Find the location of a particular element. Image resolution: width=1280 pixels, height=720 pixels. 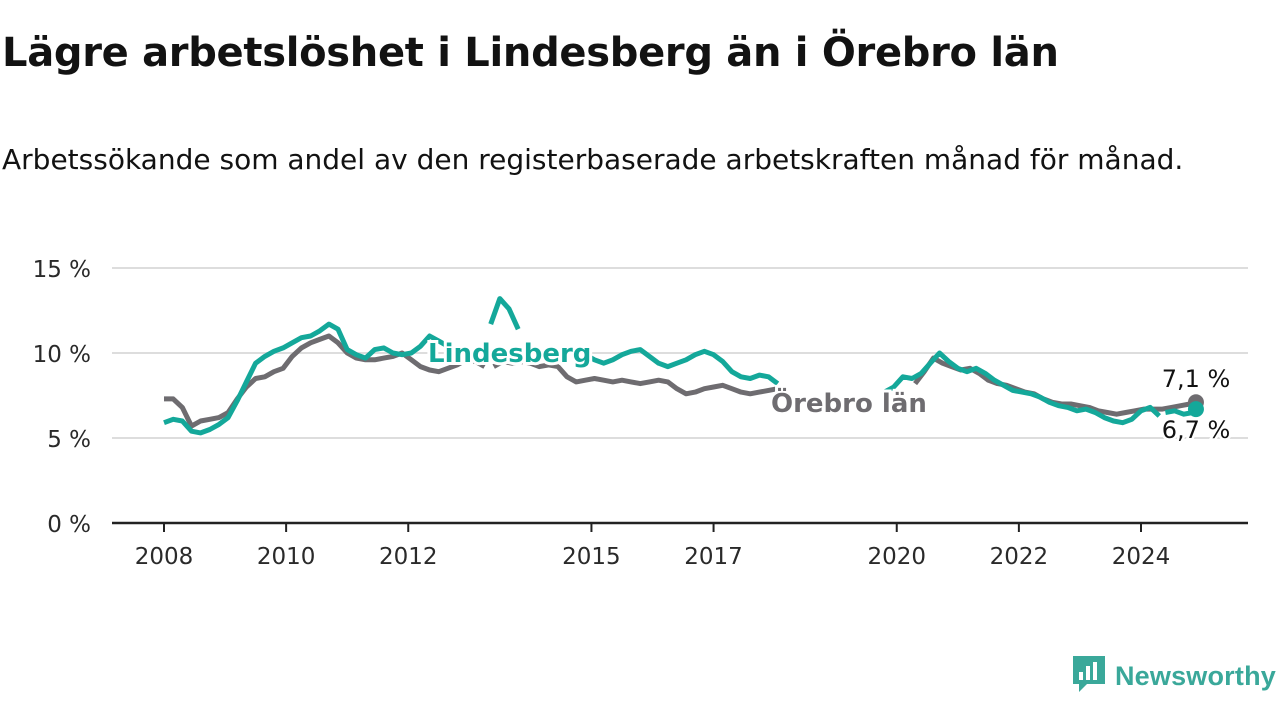

lindesberg-endpoint-marker is located at coordinates (1195, 409).